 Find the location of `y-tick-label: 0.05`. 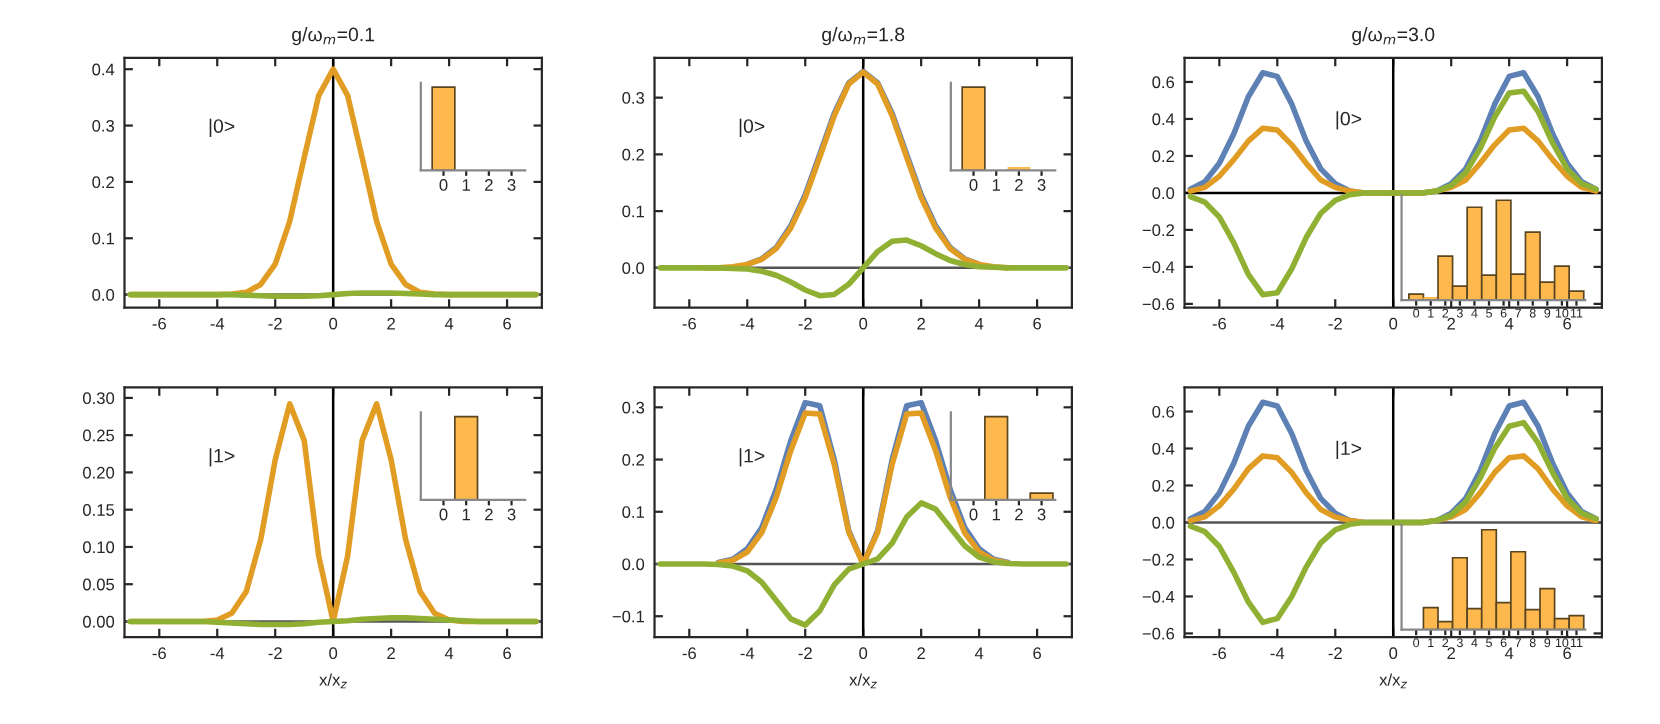

y-tick-label: 0.05 is located at coordinates (98, 584).